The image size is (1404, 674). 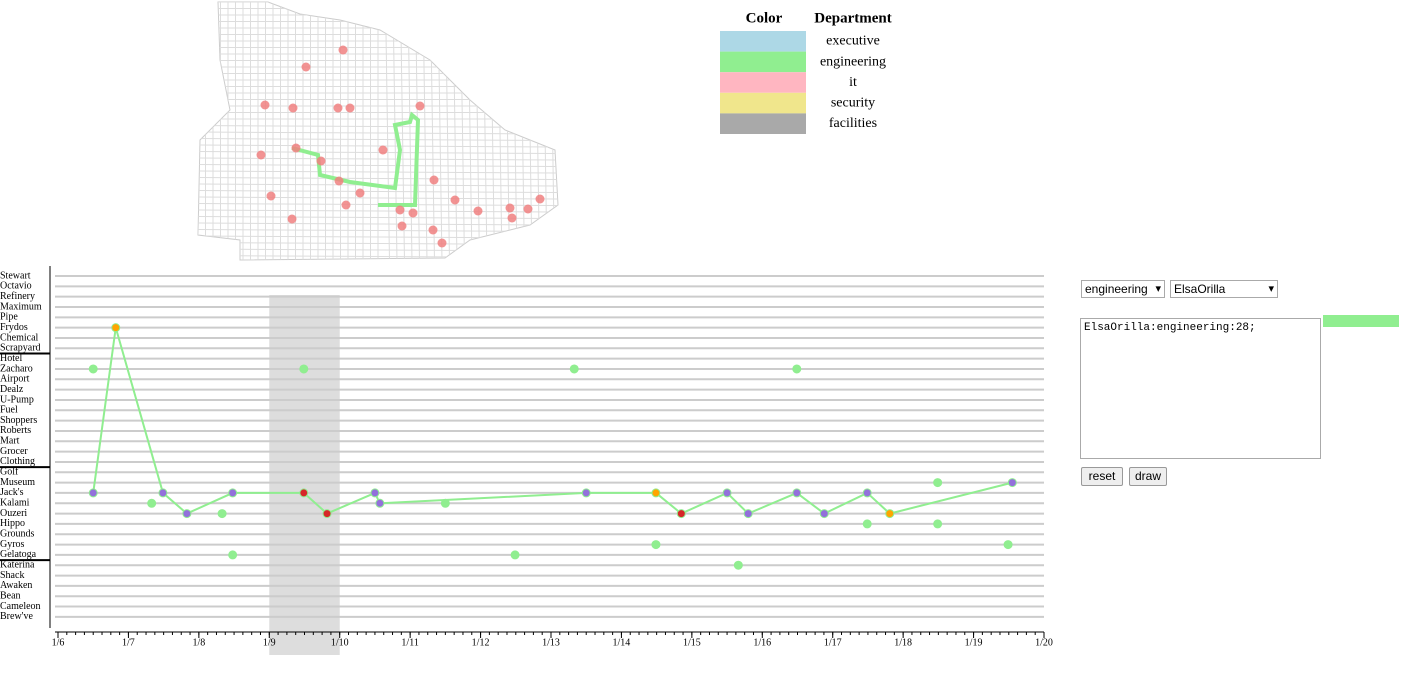 I want to click on x-tick-label: 1/9, so click(x=269, y=642).